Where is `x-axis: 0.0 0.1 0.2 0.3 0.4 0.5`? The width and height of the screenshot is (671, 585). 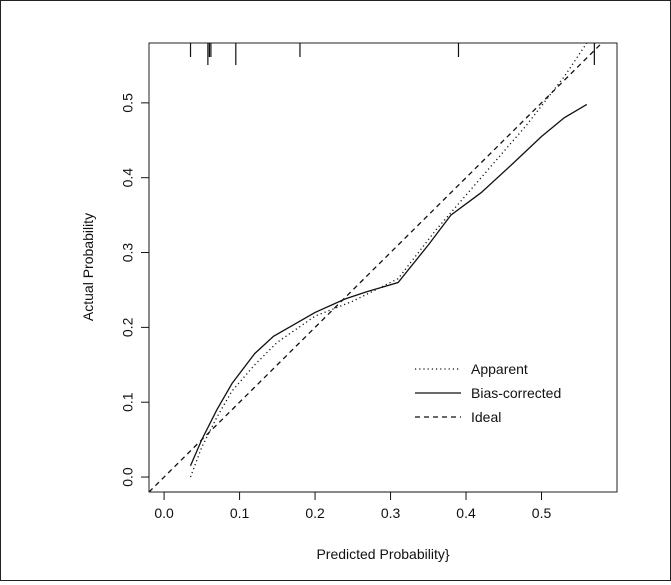
x-axis: 0.0 0.1 0.2 0.3 0.4 0.5 is located at coordinates (353, 506).